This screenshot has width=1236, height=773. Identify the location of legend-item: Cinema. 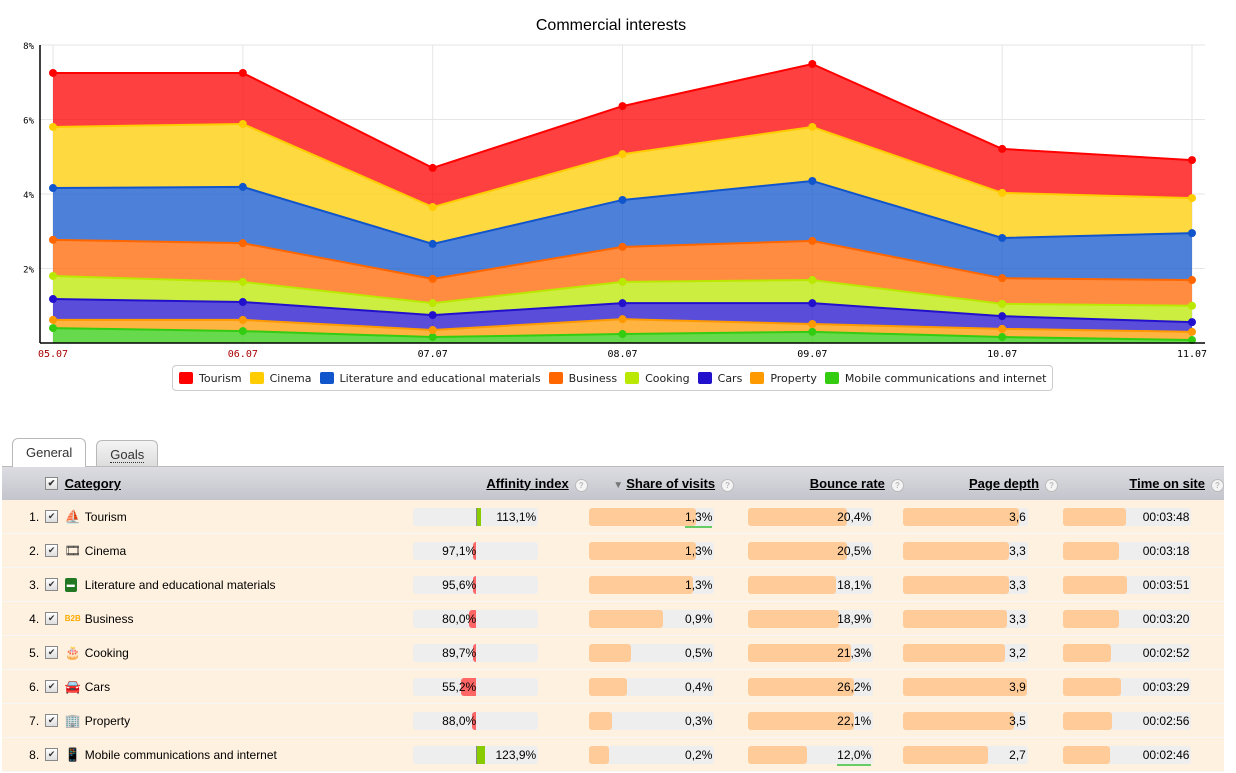
(280, 378).